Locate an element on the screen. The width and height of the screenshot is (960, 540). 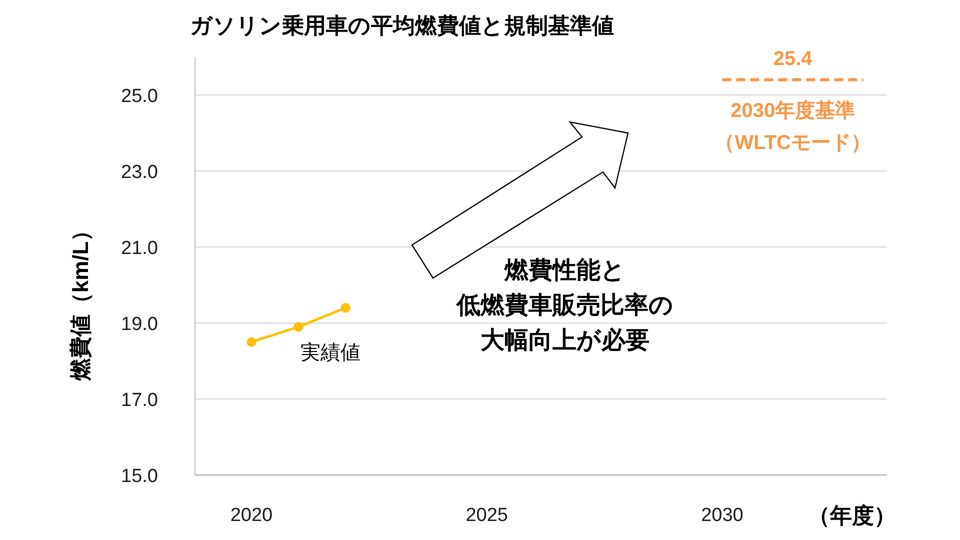
y-tick-label: 19.0 is located at coordinates (139, 324).